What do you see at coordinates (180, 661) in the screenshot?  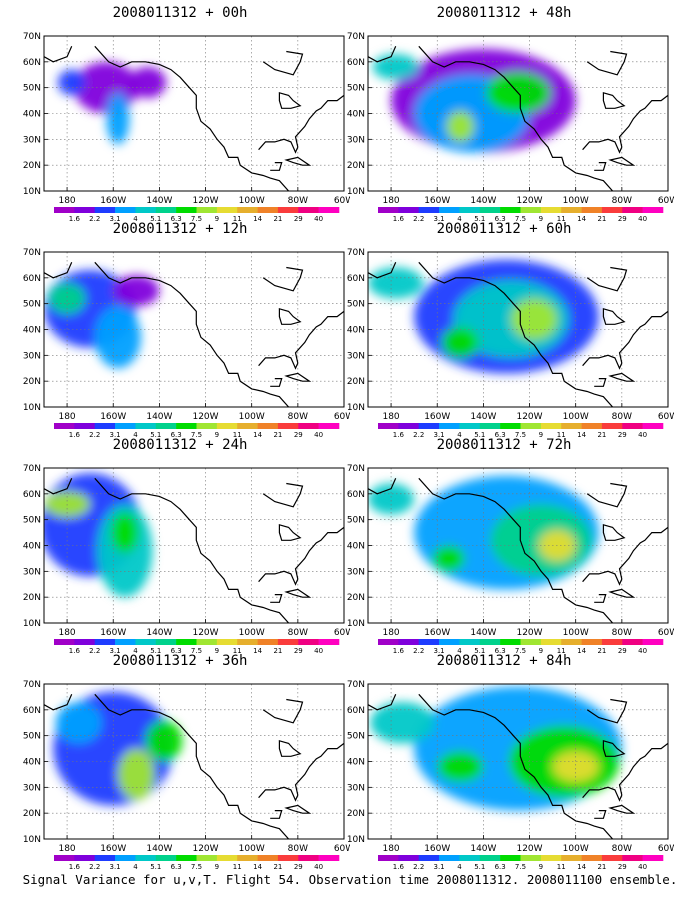 I see `panel-title: 2008011312 + 36h` at bounding box center [180, 661].